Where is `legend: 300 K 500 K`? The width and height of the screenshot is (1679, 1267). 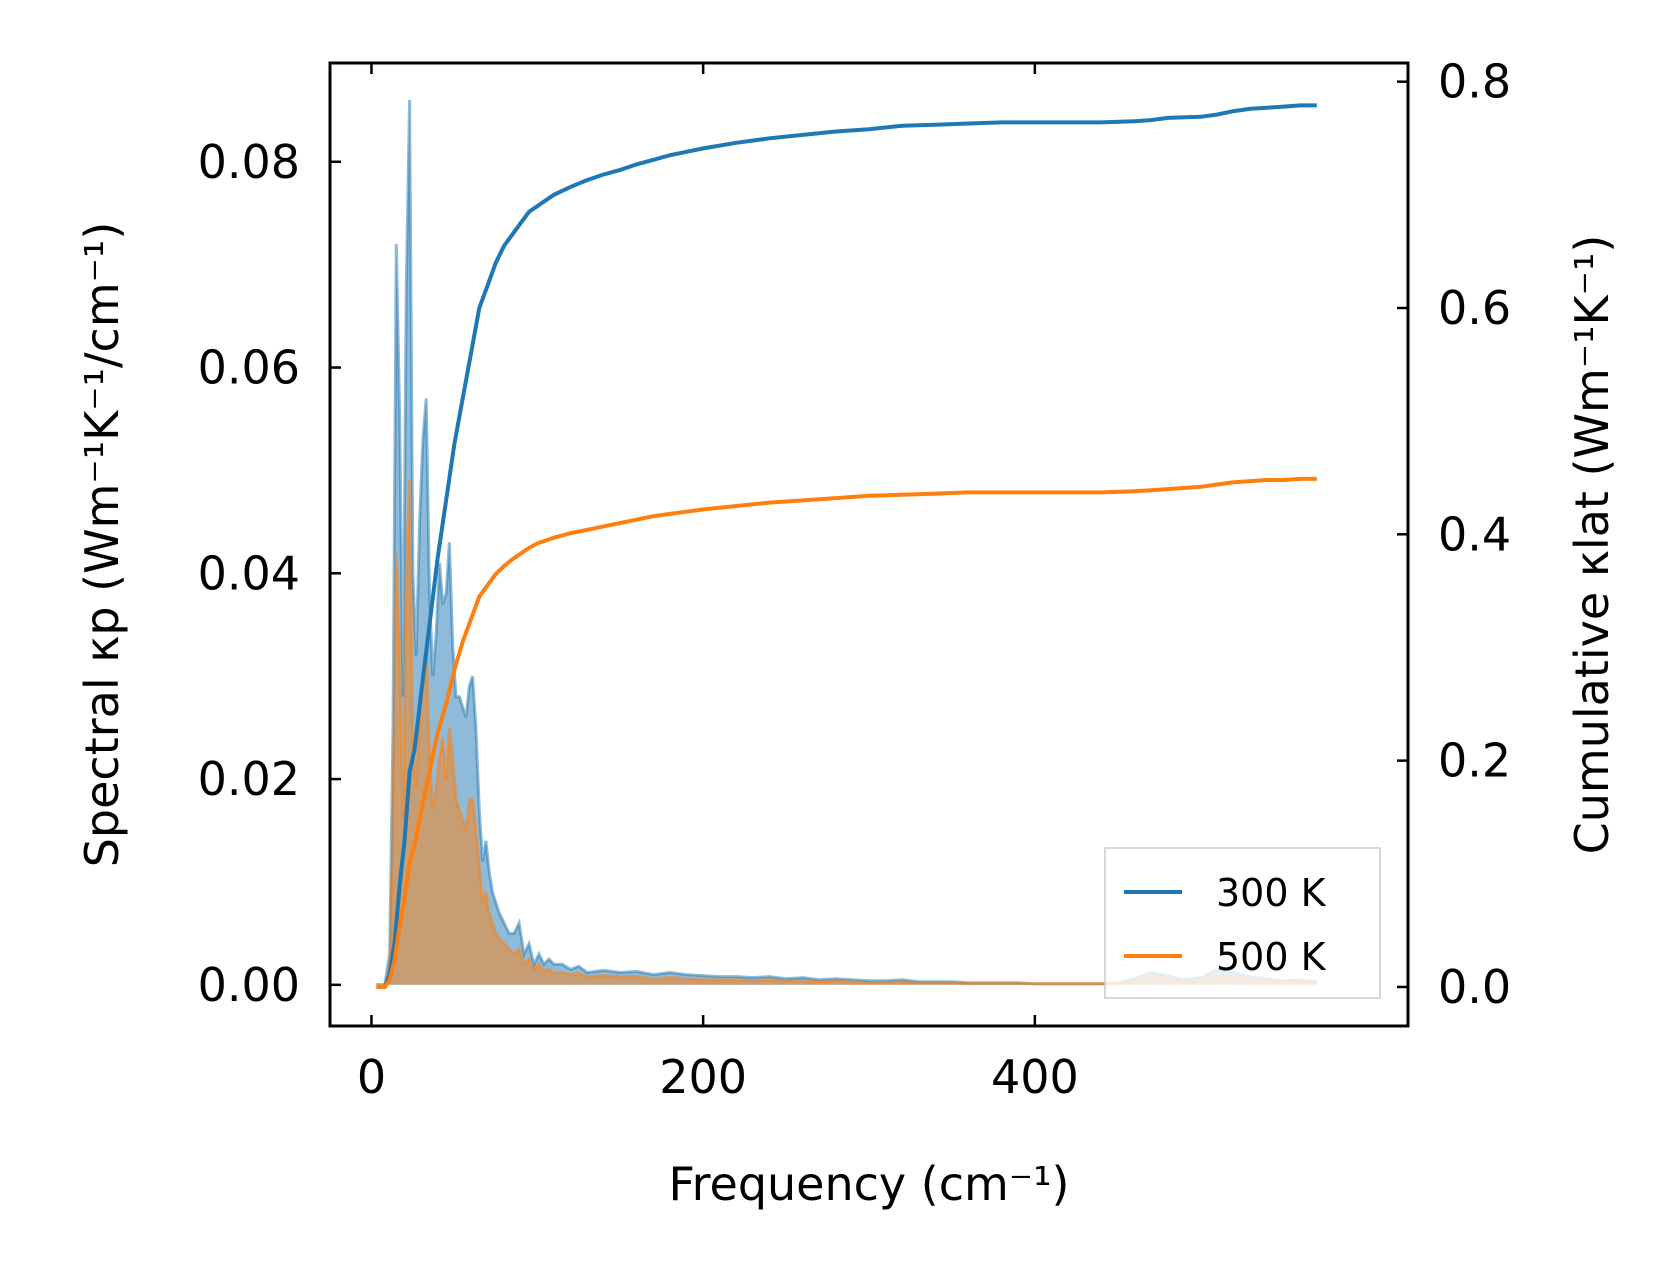 legend: 300 K 500 K is located at coordinates (1242, 923).